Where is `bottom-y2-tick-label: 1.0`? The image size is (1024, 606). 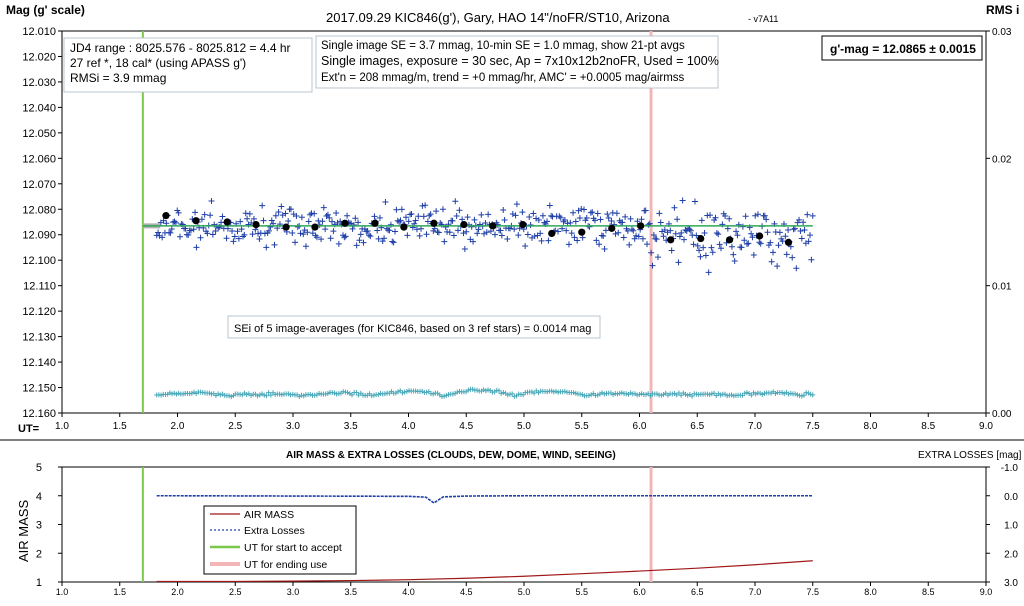 bottom-y2-tick-label: 1.0 is located at coordinates (1011, 526).